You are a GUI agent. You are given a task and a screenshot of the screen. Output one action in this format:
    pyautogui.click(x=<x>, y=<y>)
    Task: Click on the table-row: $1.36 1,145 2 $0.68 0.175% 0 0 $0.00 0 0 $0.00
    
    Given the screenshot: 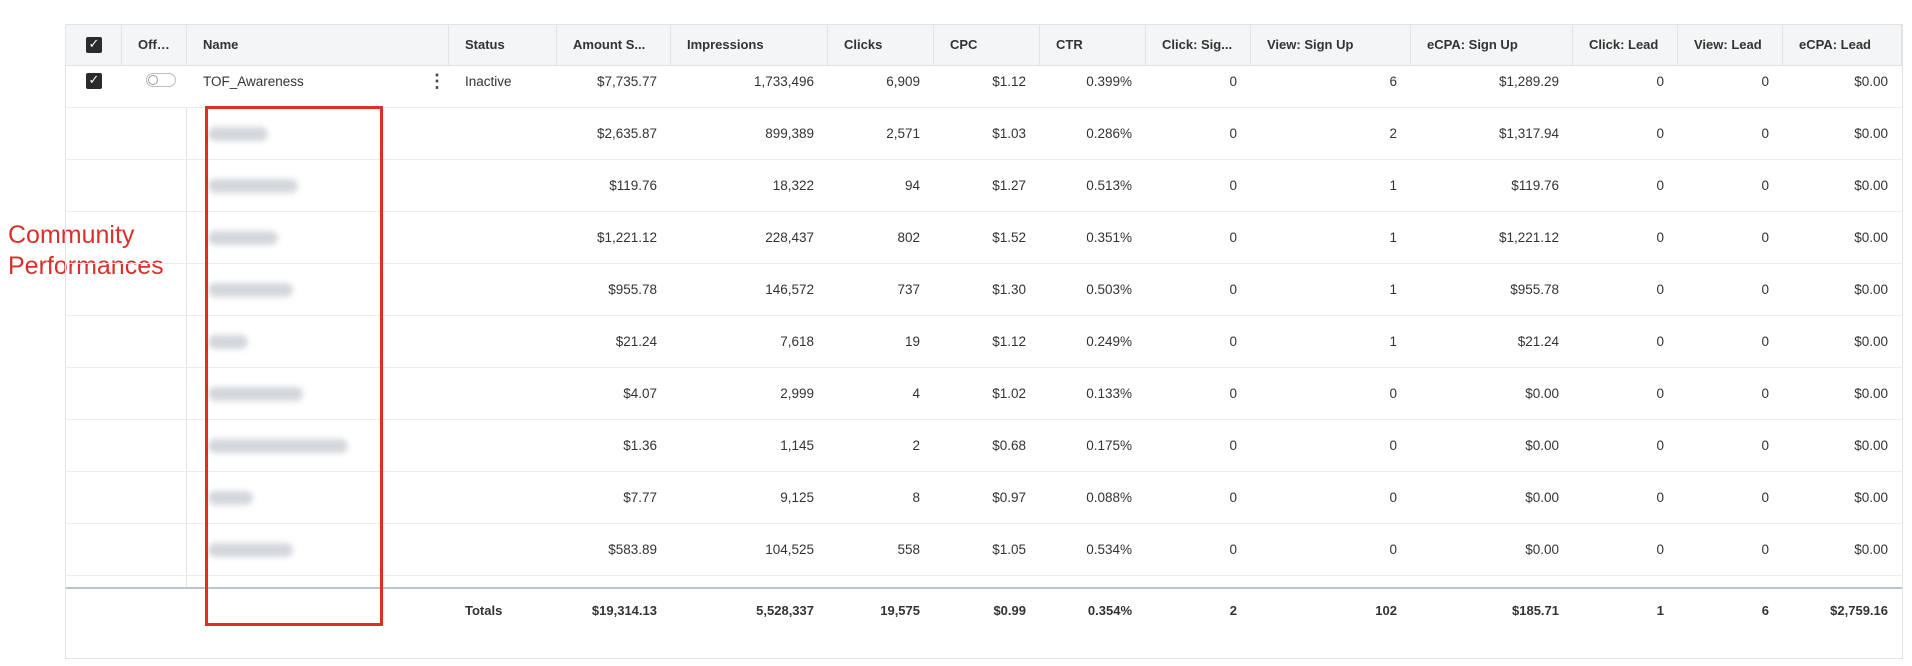 What is the action you would take?
    pyautogui.click(x=984, y=446)
    